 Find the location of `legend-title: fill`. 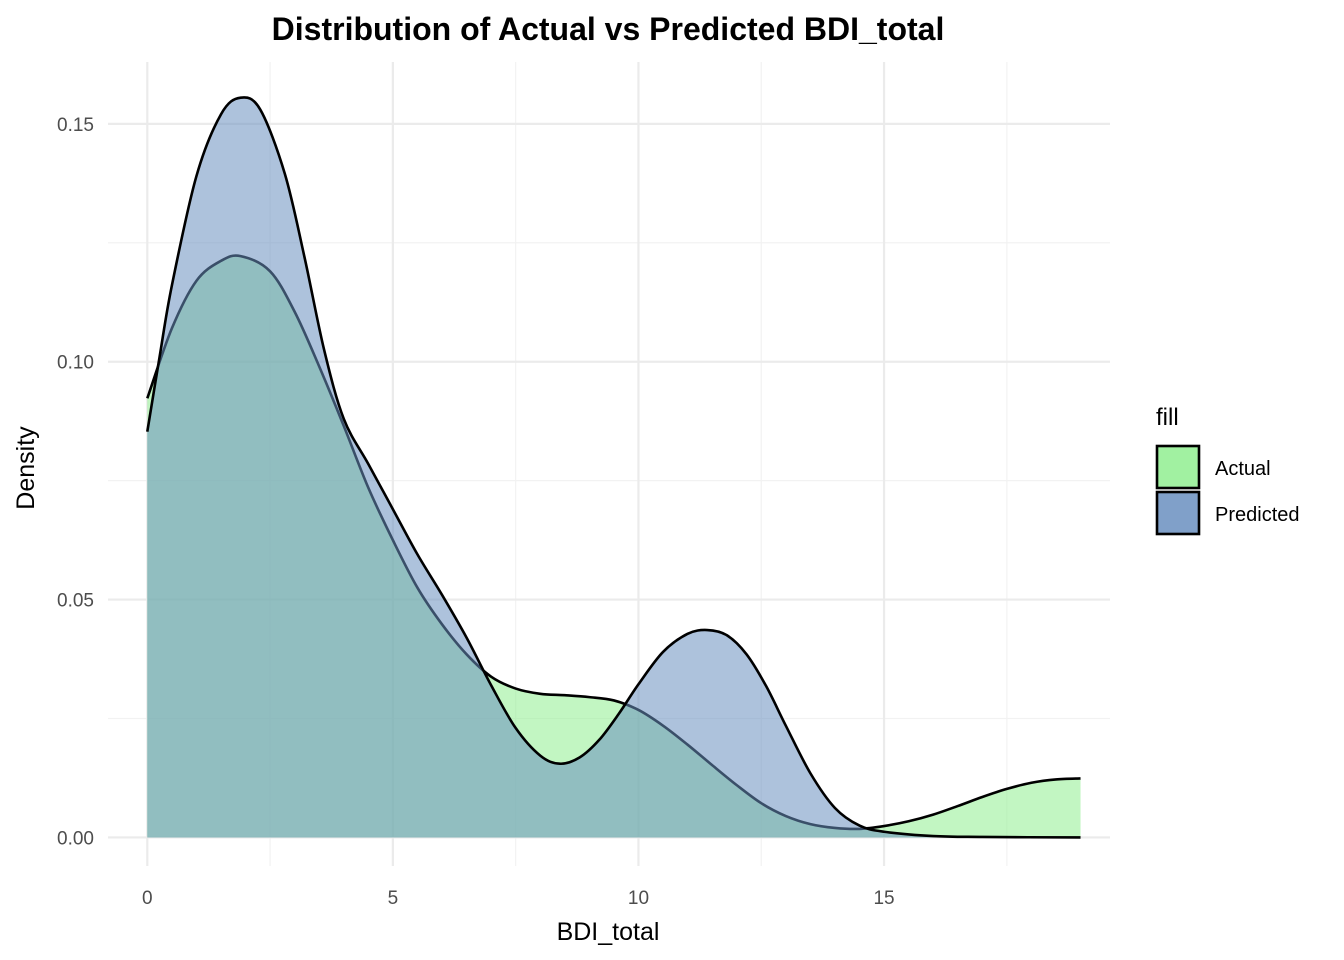

legend-title: fill is located at coordinates (1167, 417).